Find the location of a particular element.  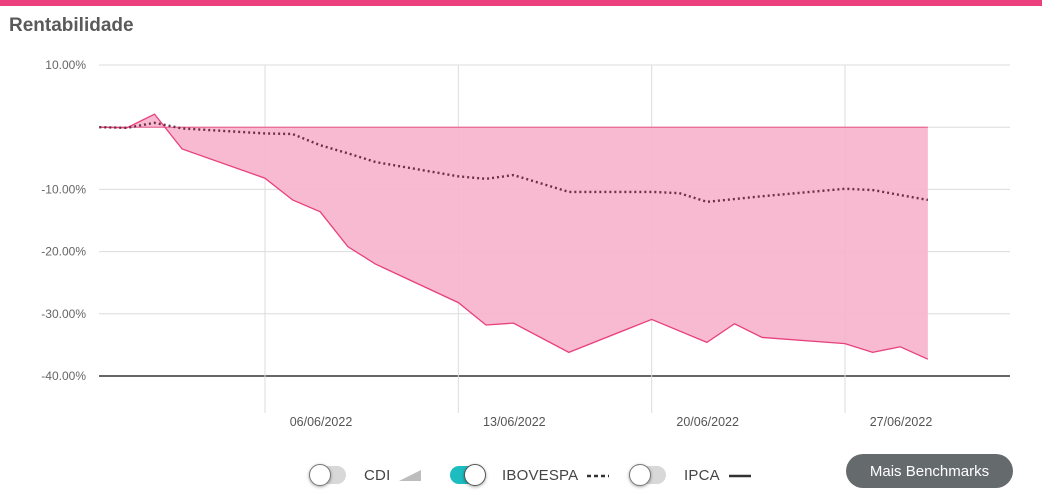

dashed-line-icon is located at coordinates (598, 476).